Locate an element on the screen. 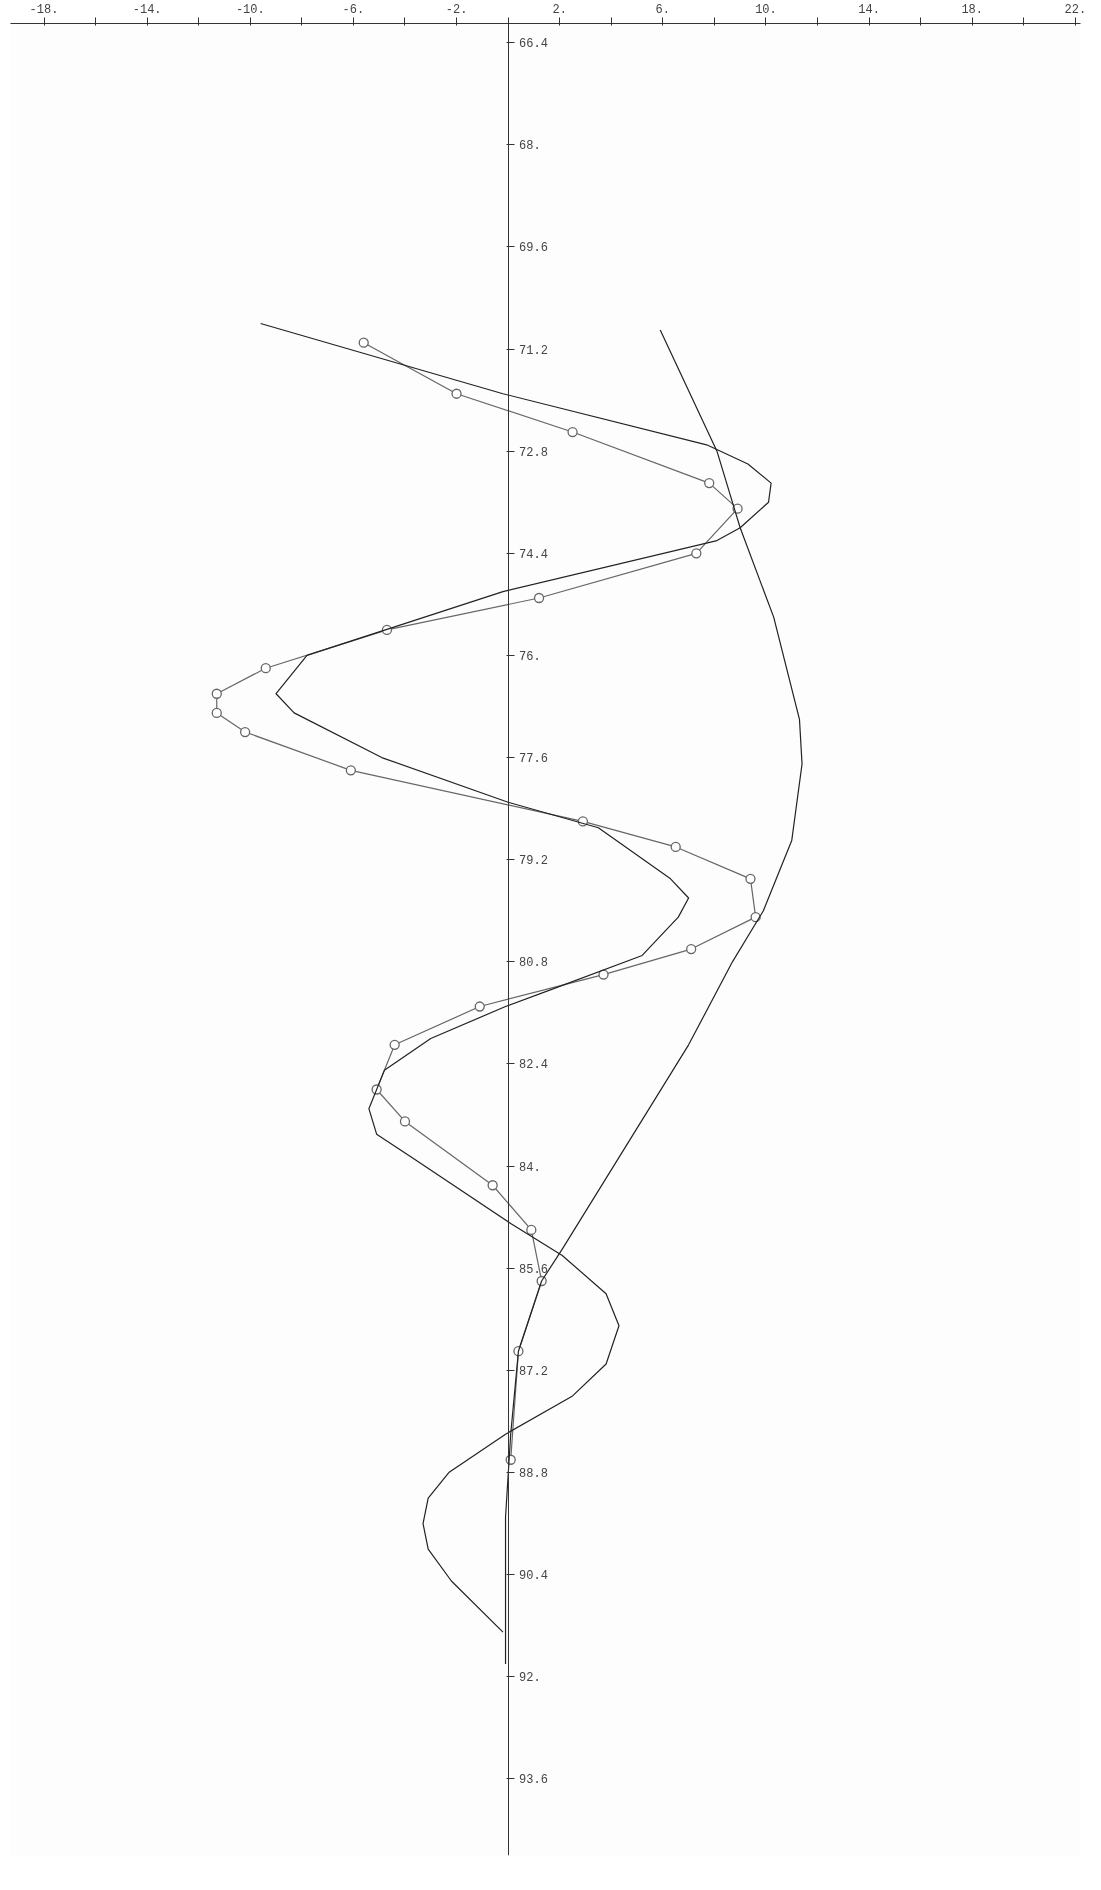 The image size is (1101, 1890). y-tick-label: 71.2 is located at coordinates (533, 350).